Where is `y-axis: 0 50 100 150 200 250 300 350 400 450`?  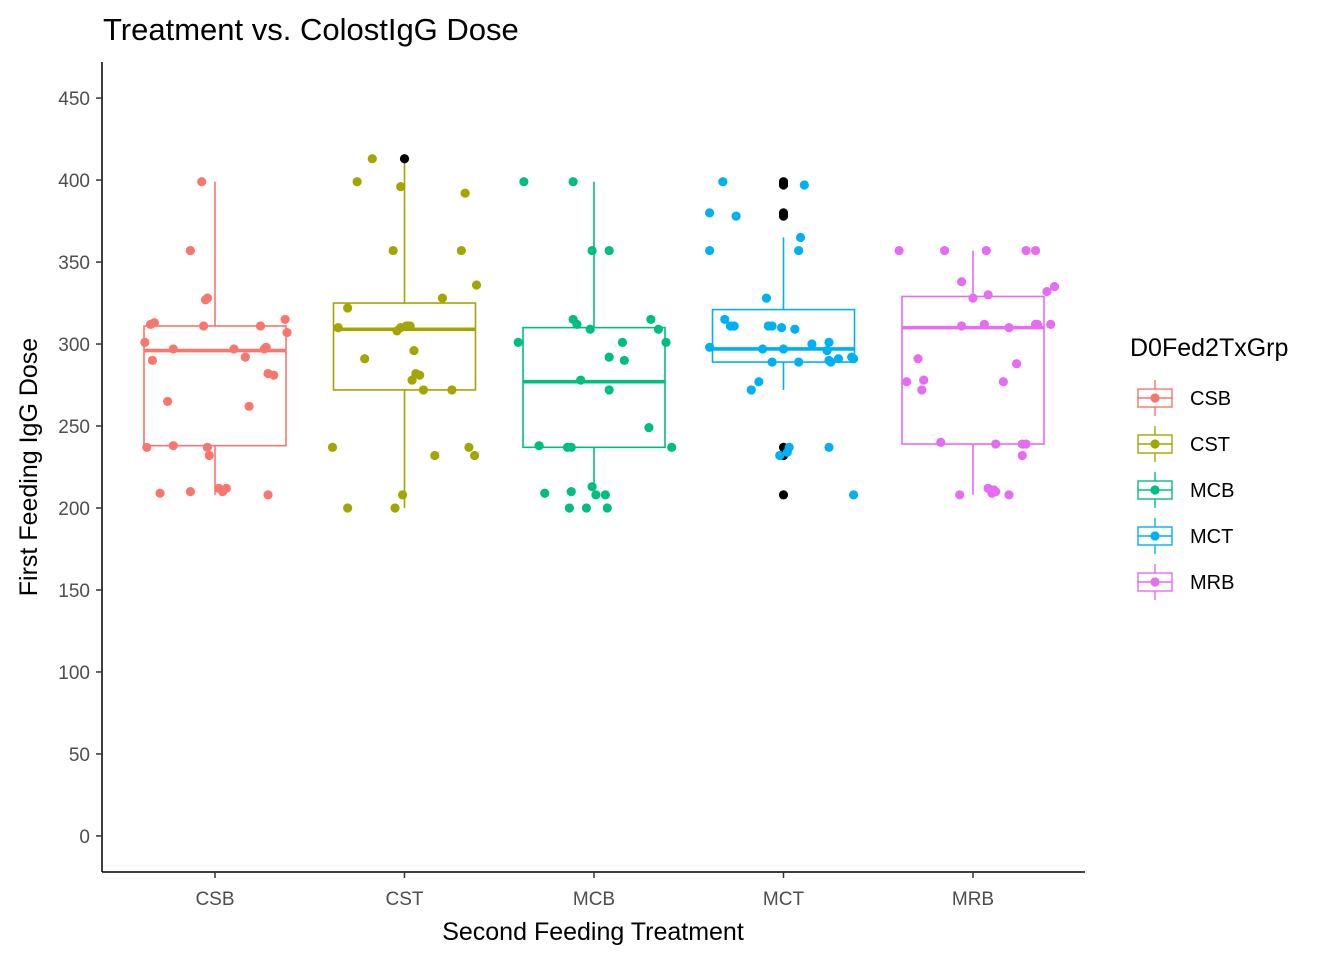
y-axis: 0 50 100 150 200 250 300 350 400 450 is located at coordinates (80, 467).